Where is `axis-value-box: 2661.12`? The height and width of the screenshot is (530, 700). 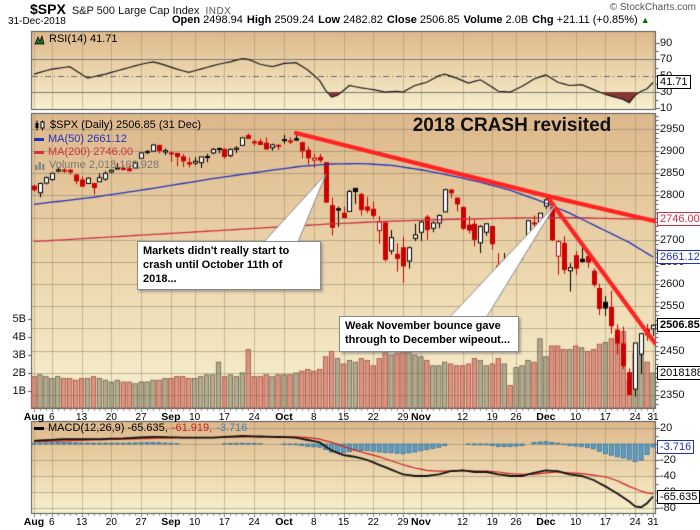 axis-value-box: 2661.12 is located at coordinates (678, 257).